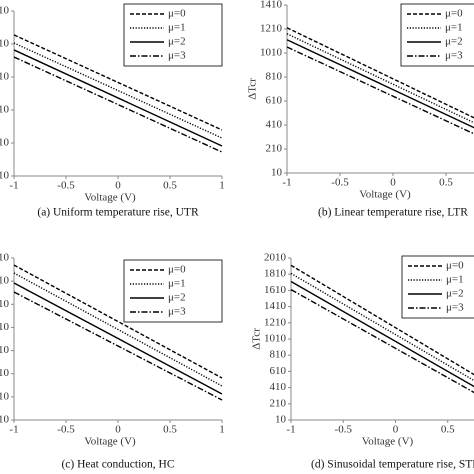 This screenshot has height=474, width=474. Describe the element at coordinates (392, 465) in the screenshot. I see `caption: (d) Sinusoidal temperature rise, STR` at that location.